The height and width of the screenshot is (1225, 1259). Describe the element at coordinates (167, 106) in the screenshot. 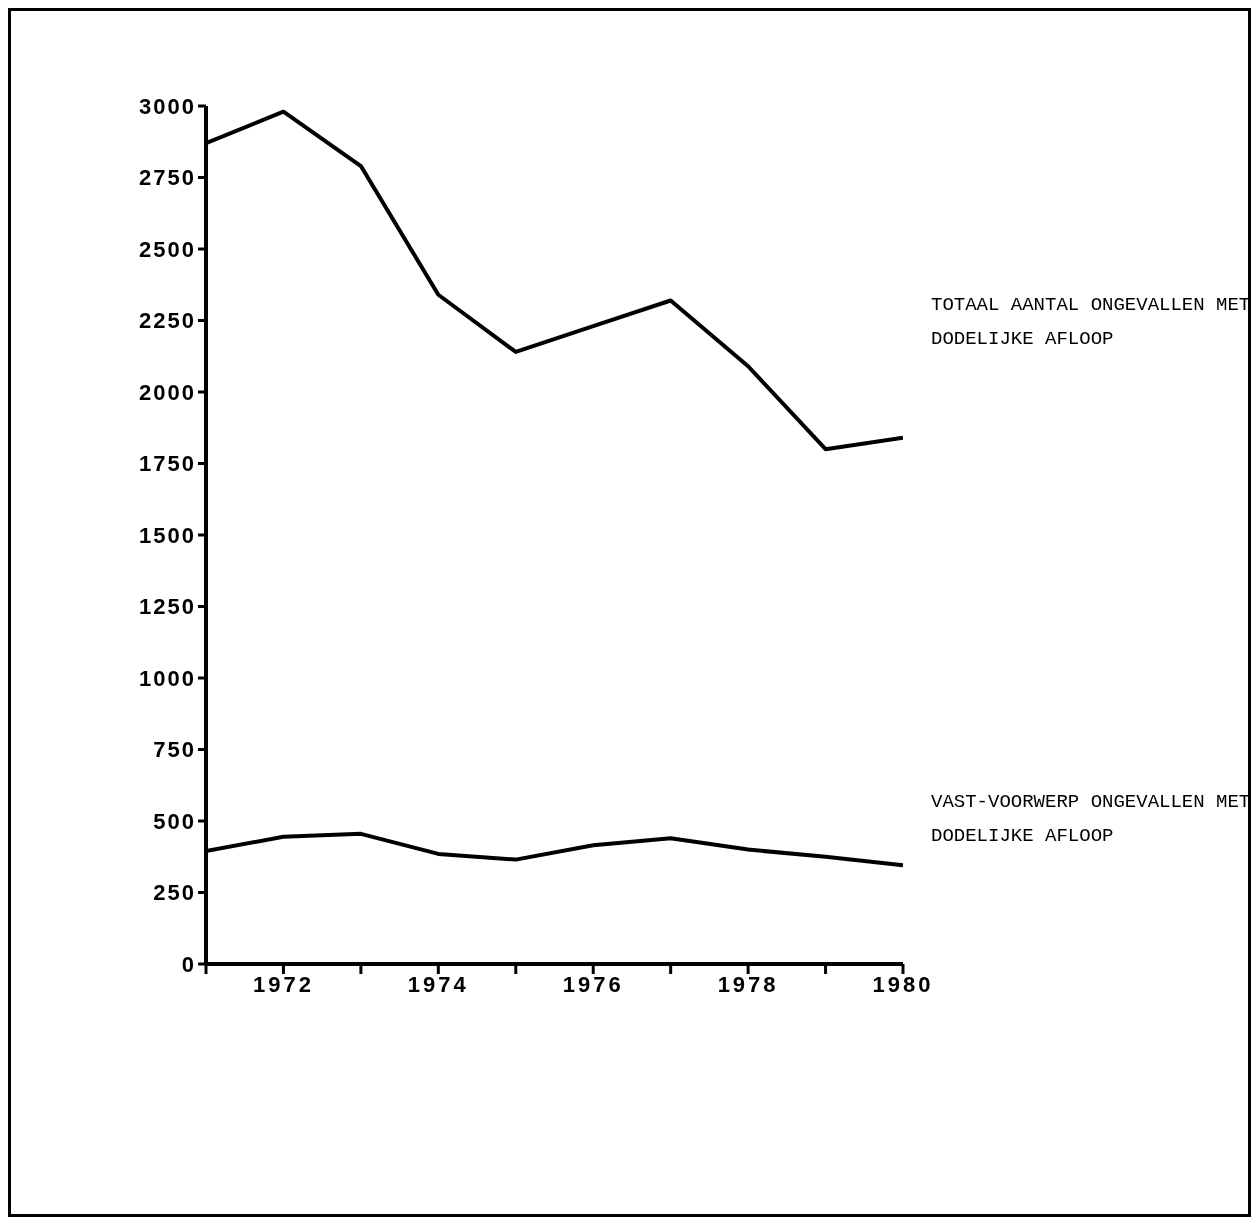

I see `y-tick-label: 3000` at that location.